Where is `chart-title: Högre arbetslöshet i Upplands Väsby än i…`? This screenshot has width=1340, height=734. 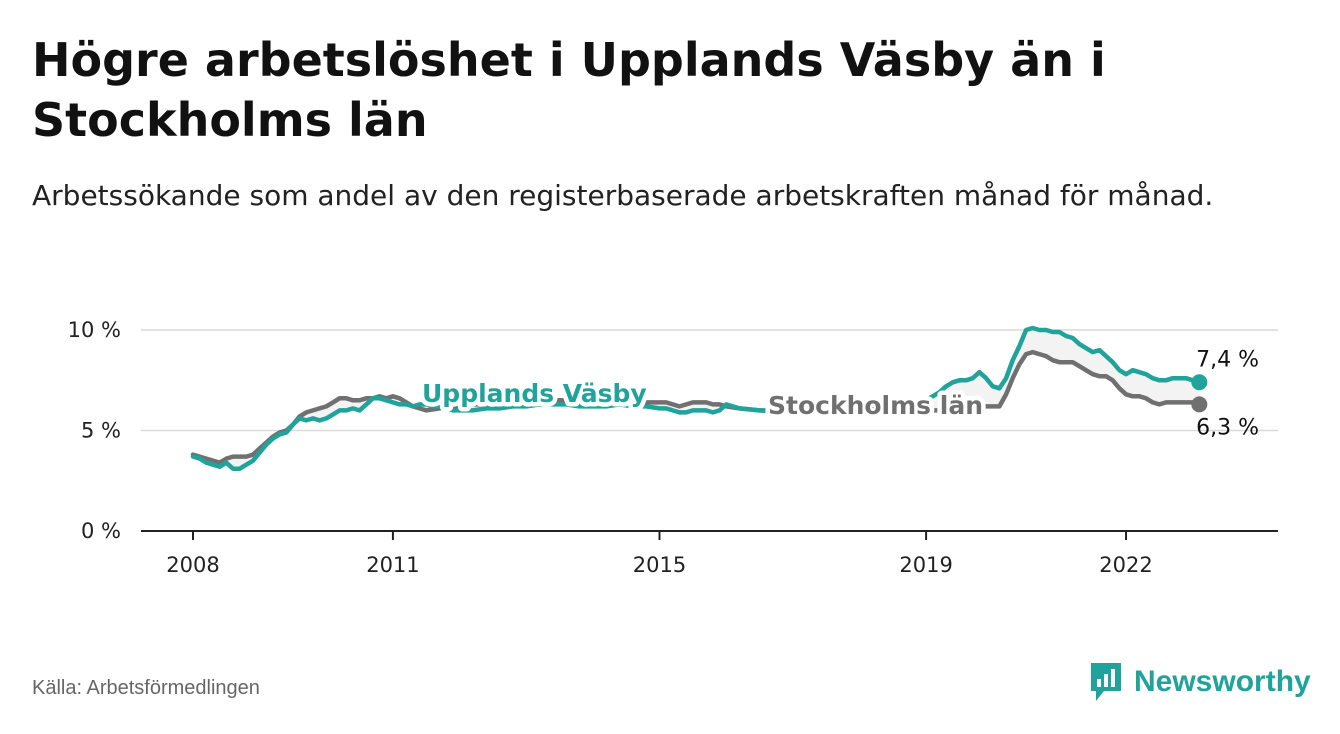
chart-title: Högre arbetslöshet i Upplands Väsby än i… is located at coordinates (569, 90).